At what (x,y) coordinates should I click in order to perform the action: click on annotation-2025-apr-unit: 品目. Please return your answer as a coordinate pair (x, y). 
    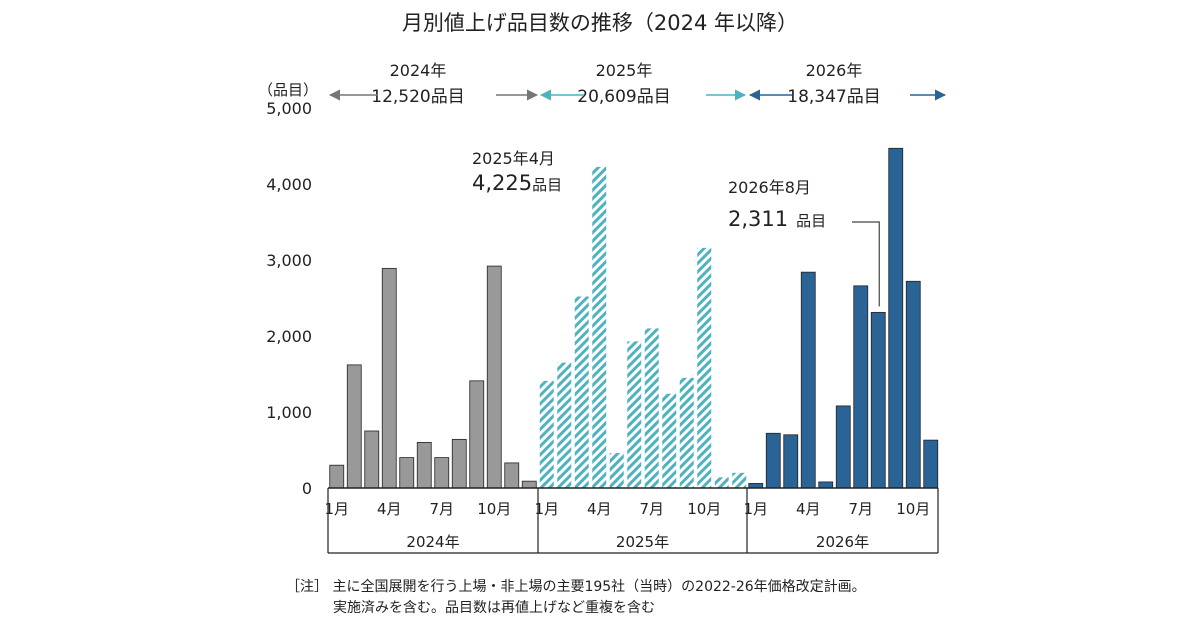
    Looking at the image, I should click on (547, 185).